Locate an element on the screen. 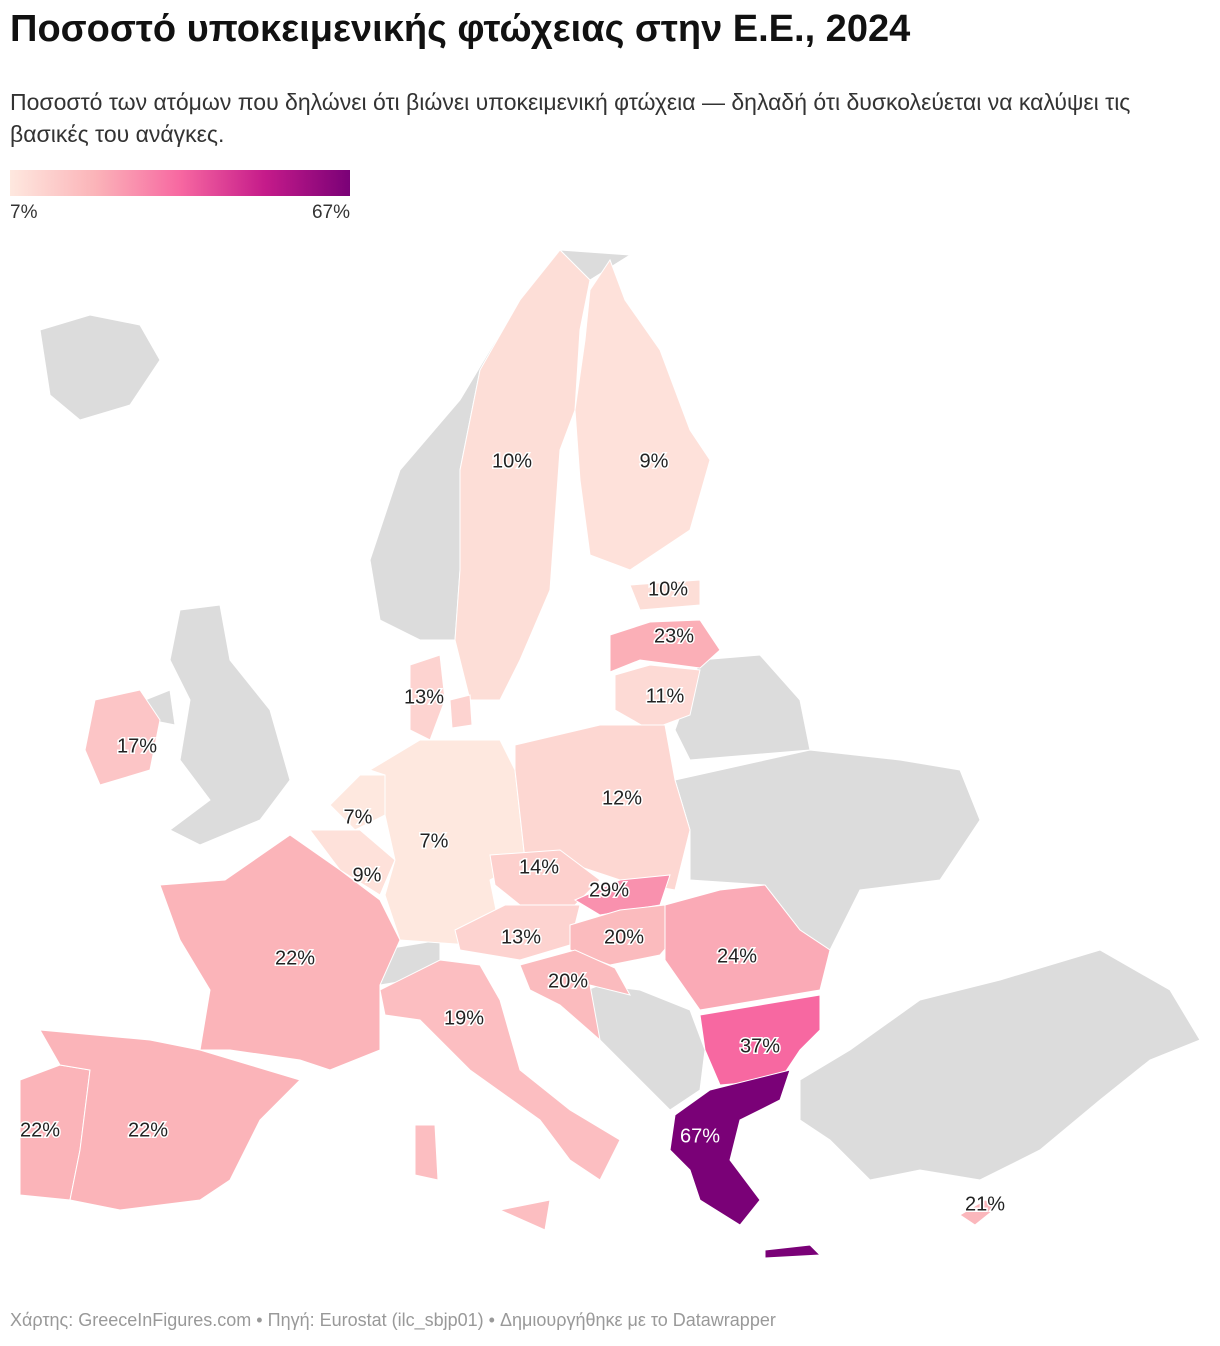 This screenshot has width=1220, height=1346. value-label: 11% is located at coordinates (665, 696).